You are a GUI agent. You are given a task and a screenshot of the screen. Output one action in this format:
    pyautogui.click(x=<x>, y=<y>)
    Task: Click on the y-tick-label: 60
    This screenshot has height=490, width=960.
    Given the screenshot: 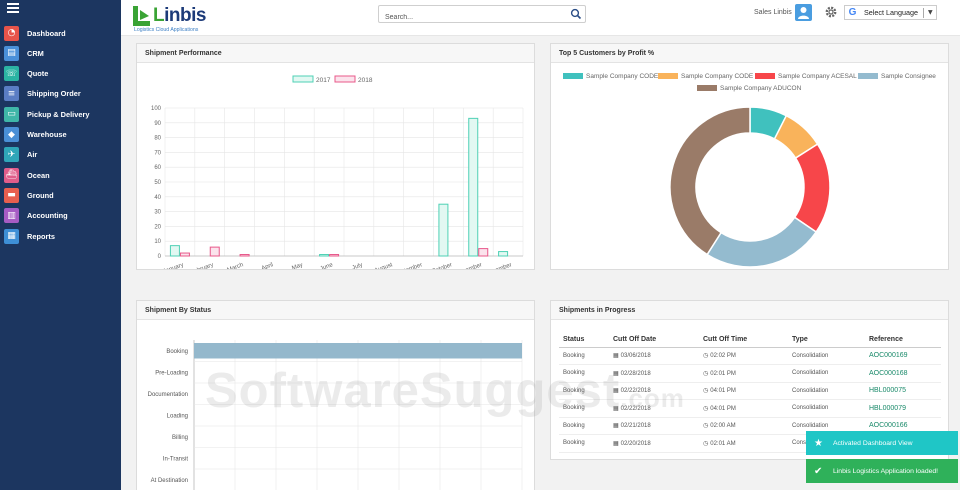 What is the action you would take?
    pyautogui.click(x=157, y=168)
    